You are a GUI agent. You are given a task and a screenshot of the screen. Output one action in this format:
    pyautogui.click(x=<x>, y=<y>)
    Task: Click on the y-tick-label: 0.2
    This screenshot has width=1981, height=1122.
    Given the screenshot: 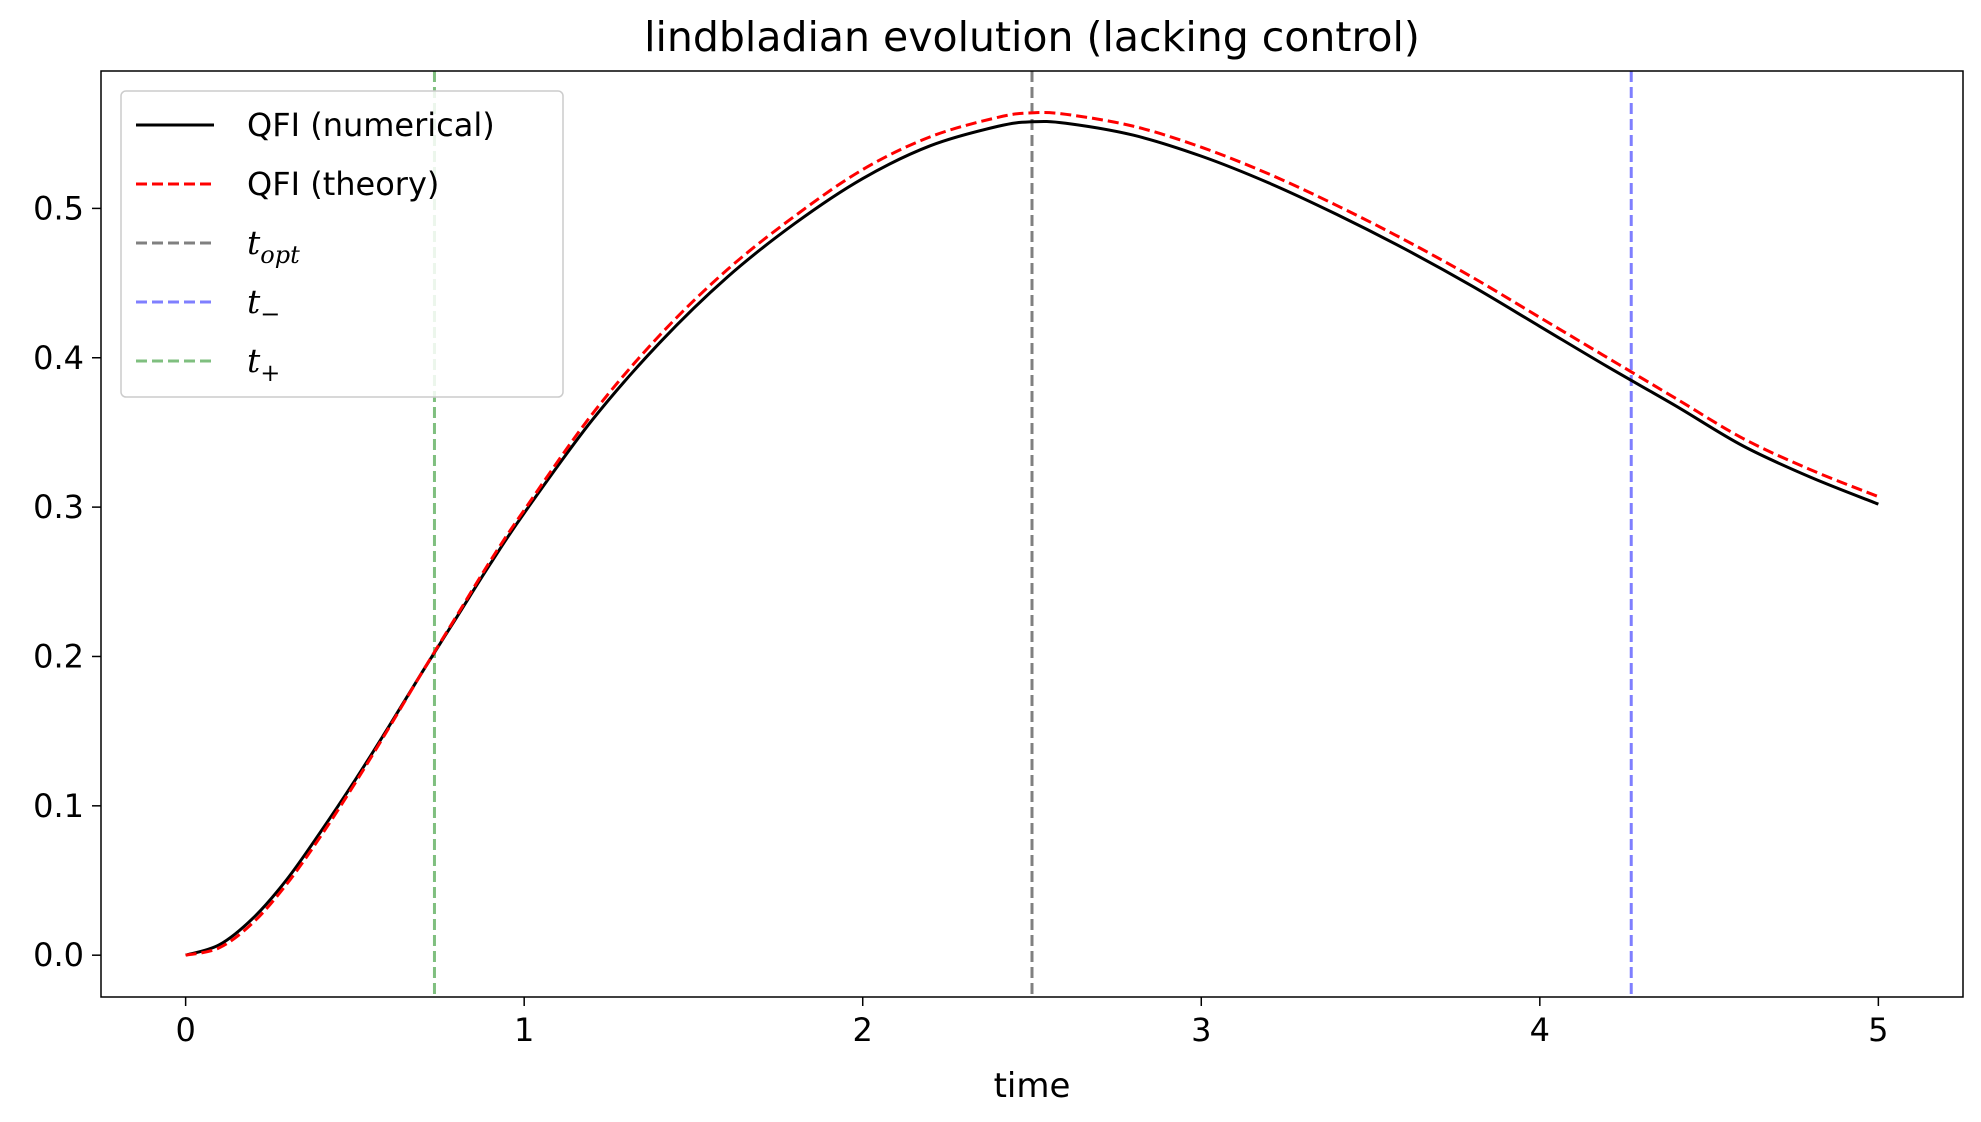 What is the action you would take?
    pyautogui.click(x=58, y=656)
    